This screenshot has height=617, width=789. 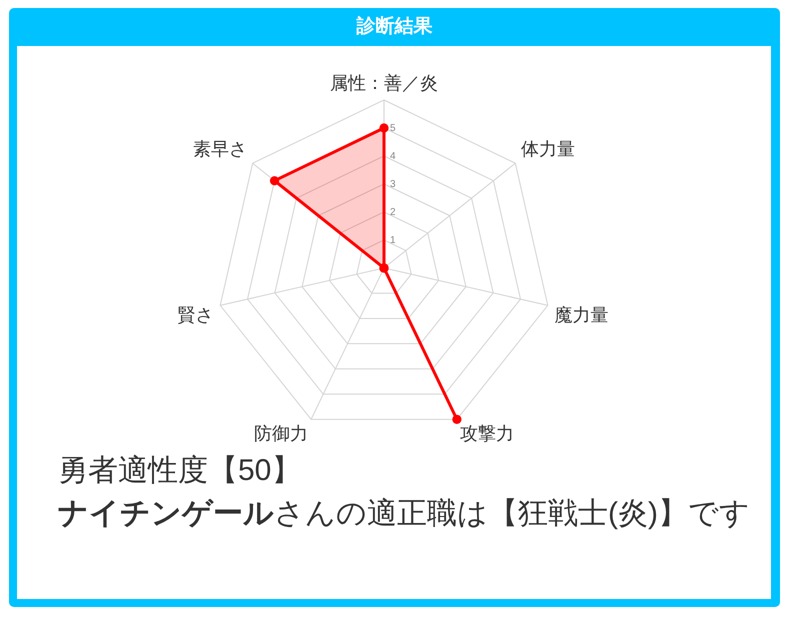 What do you see at coordinates (393, 128) in the screenshot?
I see `y-tick-label: 5` at bounding box center [393, 128].